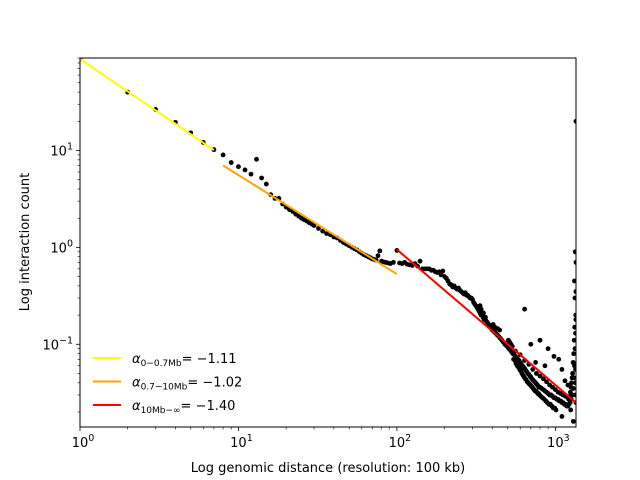  I want to click on x-axis-ticks: 10⁰ 10¹ 10² 10³, so click(321, 439).